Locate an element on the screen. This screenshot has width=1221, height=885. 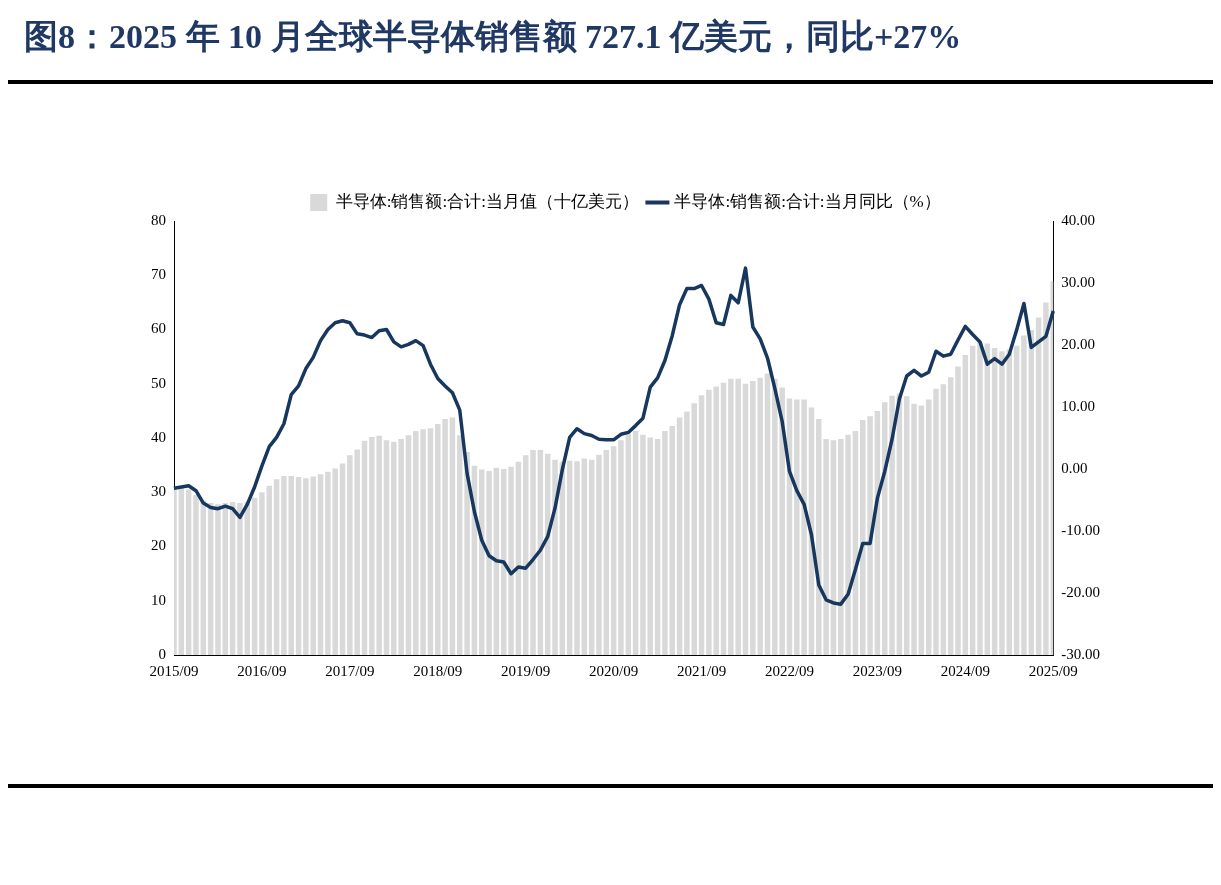
y-tick-label: 30 is located at coordinates (158, 491).